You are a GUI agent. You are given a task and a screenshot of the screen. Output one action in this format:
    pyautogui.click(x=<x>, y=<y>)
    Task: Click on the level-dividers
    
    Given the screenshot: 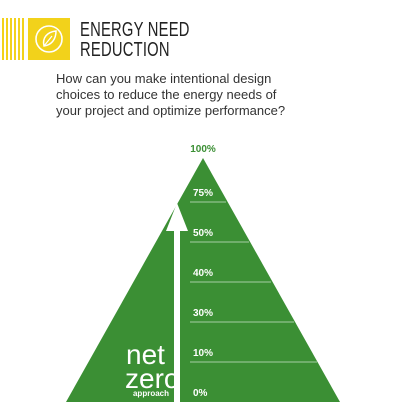 What is the action you would take?
    pyautogui.click(x=253, y=282)
    